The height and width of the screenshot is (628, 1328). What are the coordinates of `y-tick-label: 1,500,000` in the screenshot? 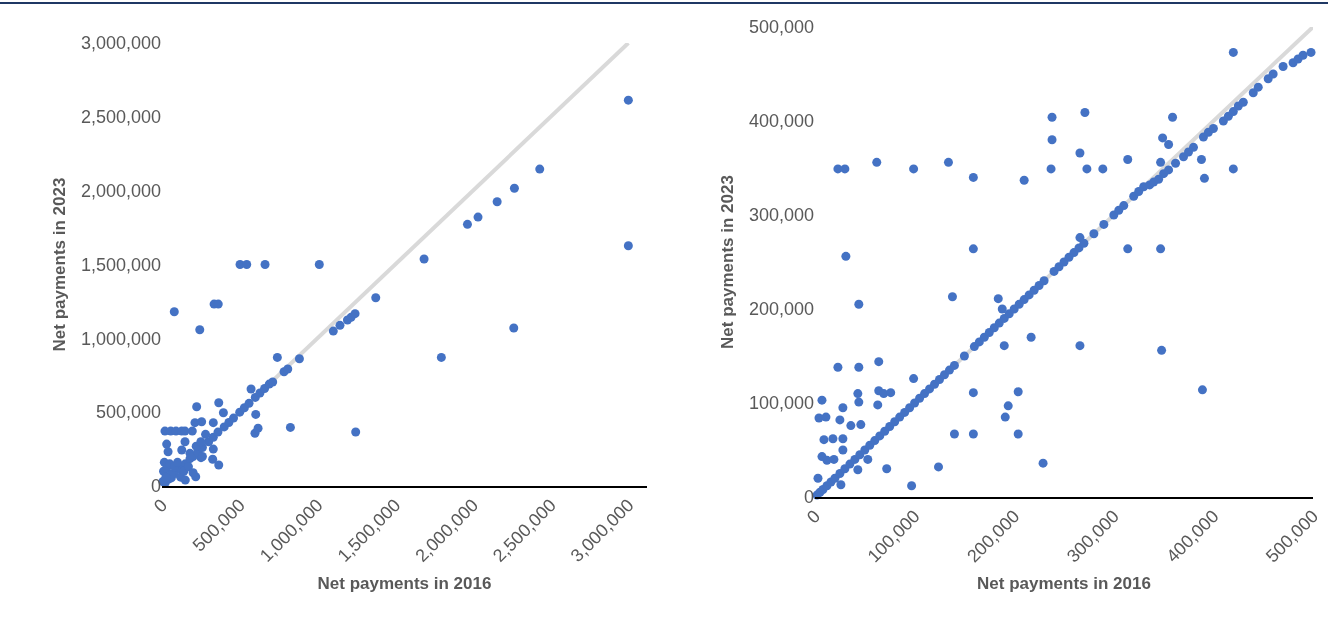 It's located at (120, 264).